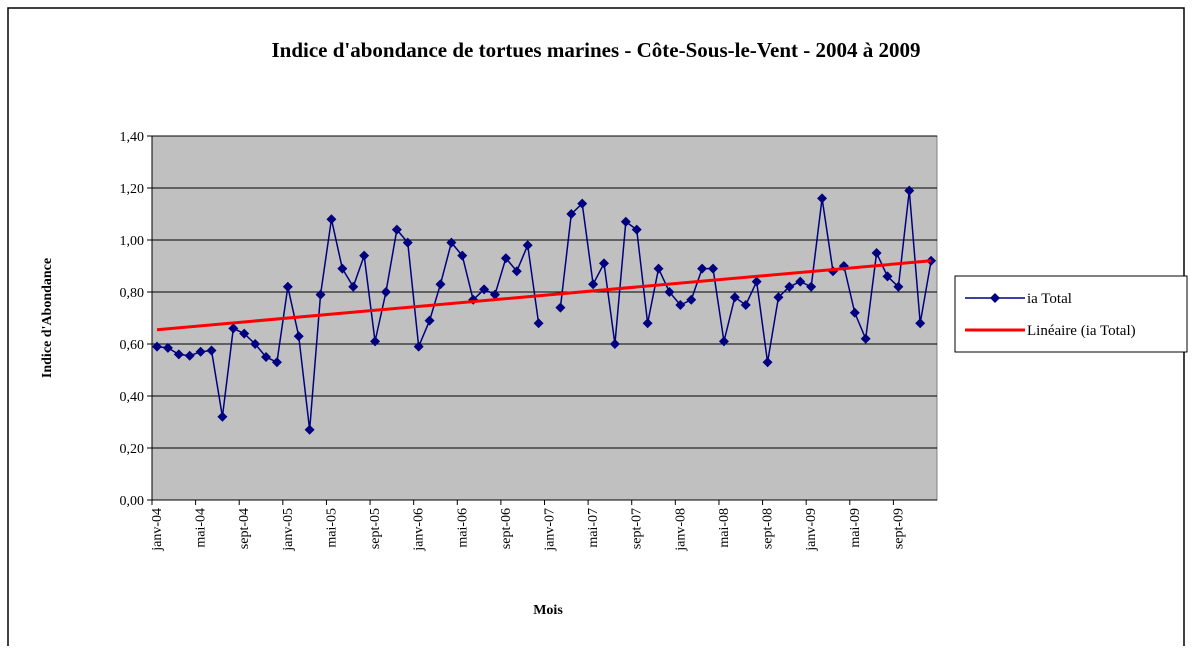 The height and width of the screenshot is (651, 1192). Describe the element at coordinates (132, 241) in the screenshot. I see `y-tick-label: 1,00` at that location.